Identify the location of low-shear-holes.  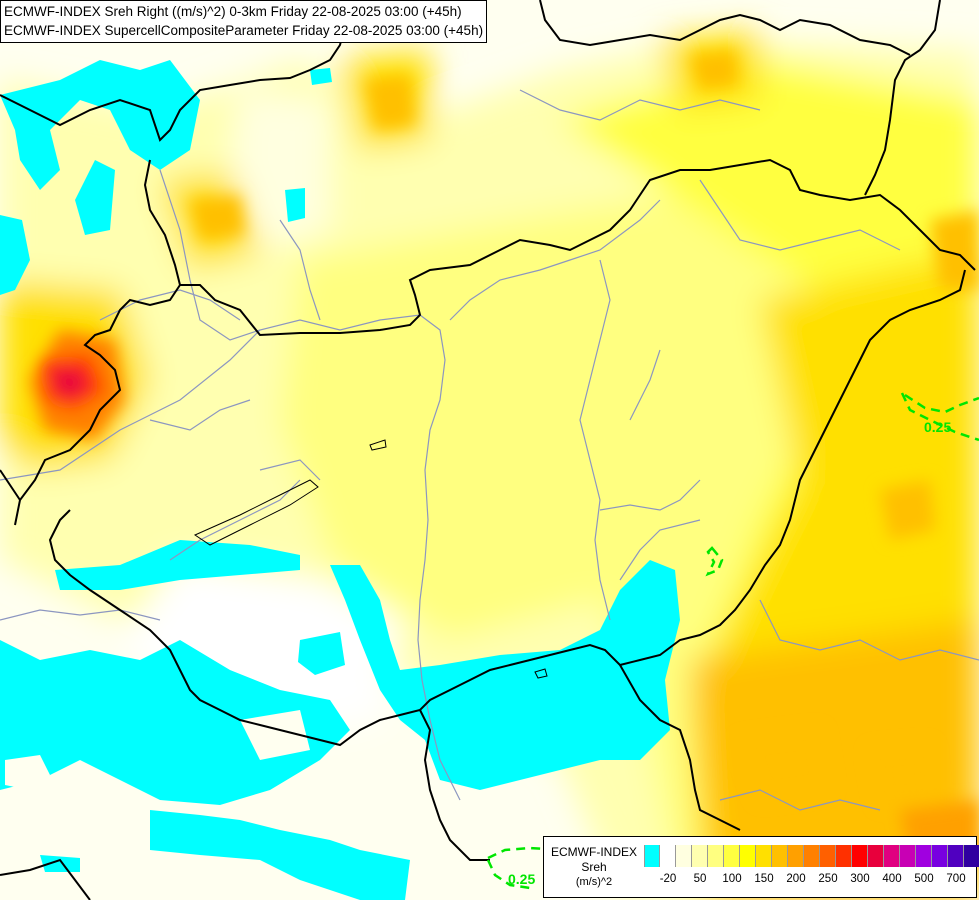
(157, 750).